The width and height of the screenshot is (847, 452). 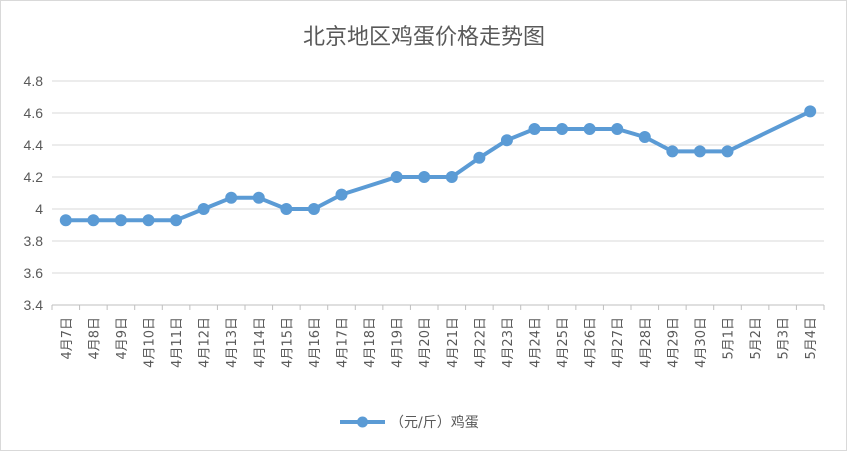 I want to click on x-tick-label: 4月11日, so click(x=177, y=342).